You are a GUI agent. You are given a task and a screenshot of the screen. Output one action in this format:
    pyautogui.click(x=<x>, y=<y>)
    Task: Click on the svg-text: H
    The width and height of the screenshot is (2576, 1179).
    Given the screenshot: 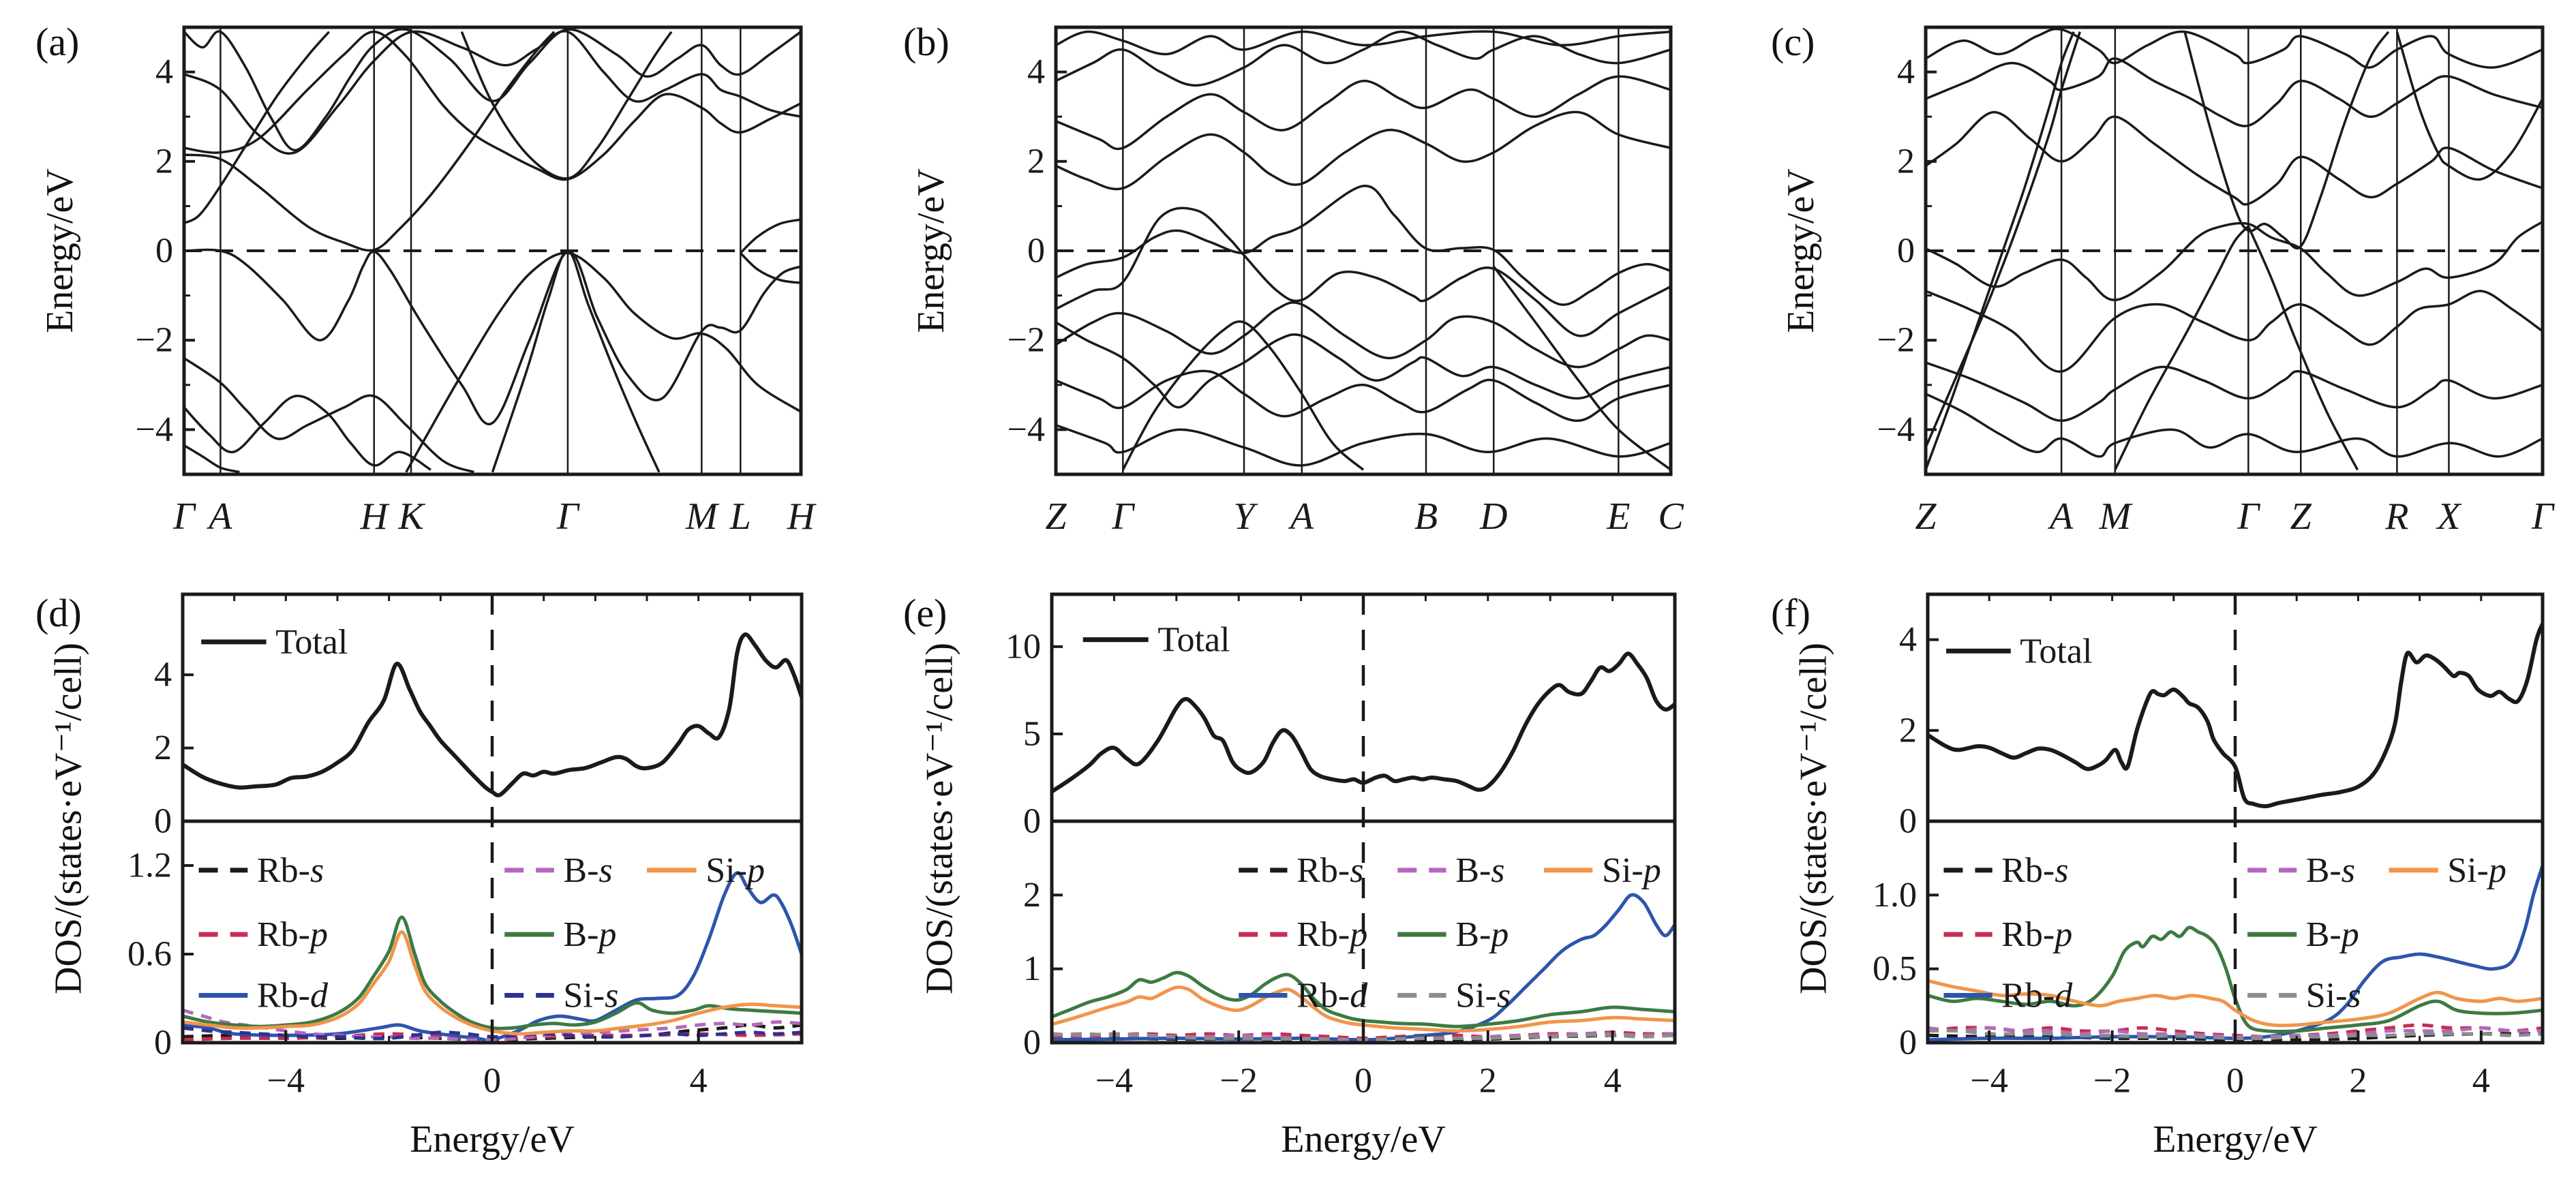 What is the action you would take?
    pyautogui.click(x=802, y=516)
    